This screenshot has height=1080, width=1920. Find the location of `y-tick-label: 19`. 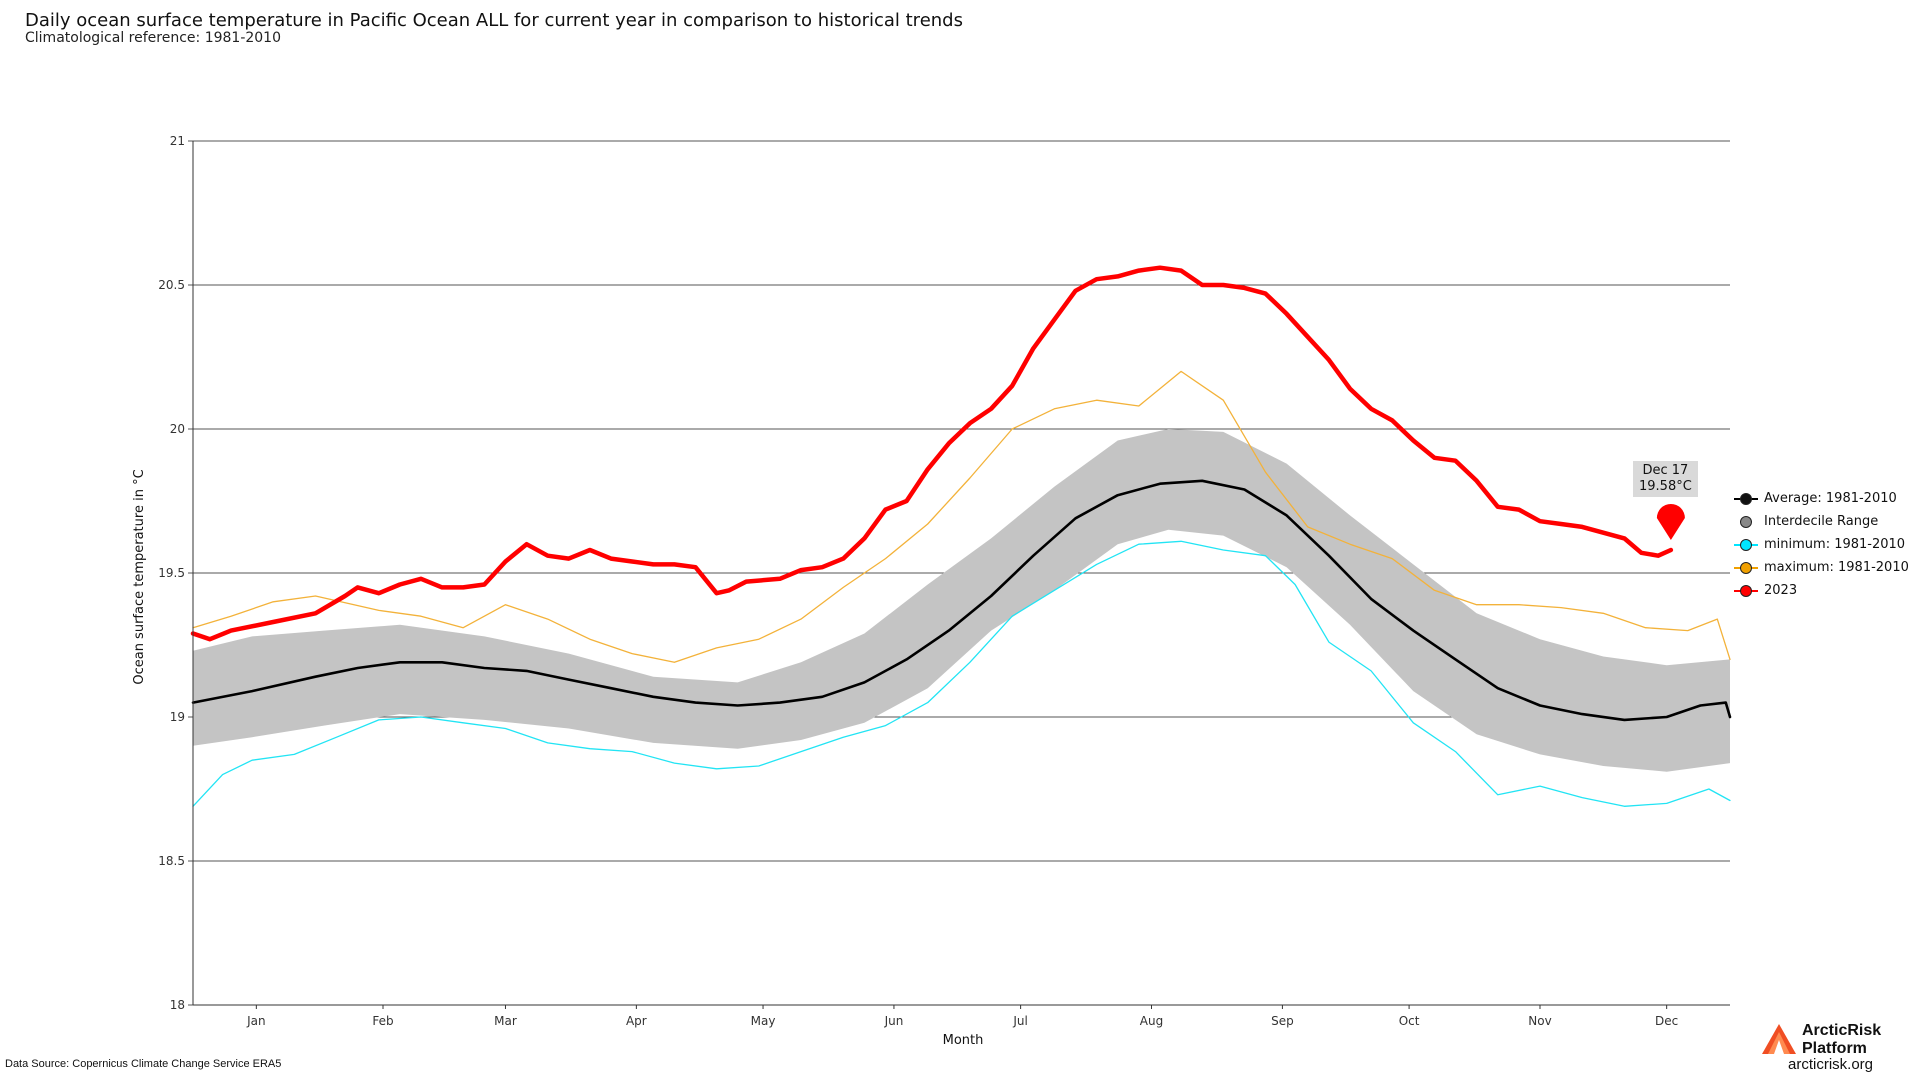

y-tick-label: 19 is located at coordinates (177, 717).